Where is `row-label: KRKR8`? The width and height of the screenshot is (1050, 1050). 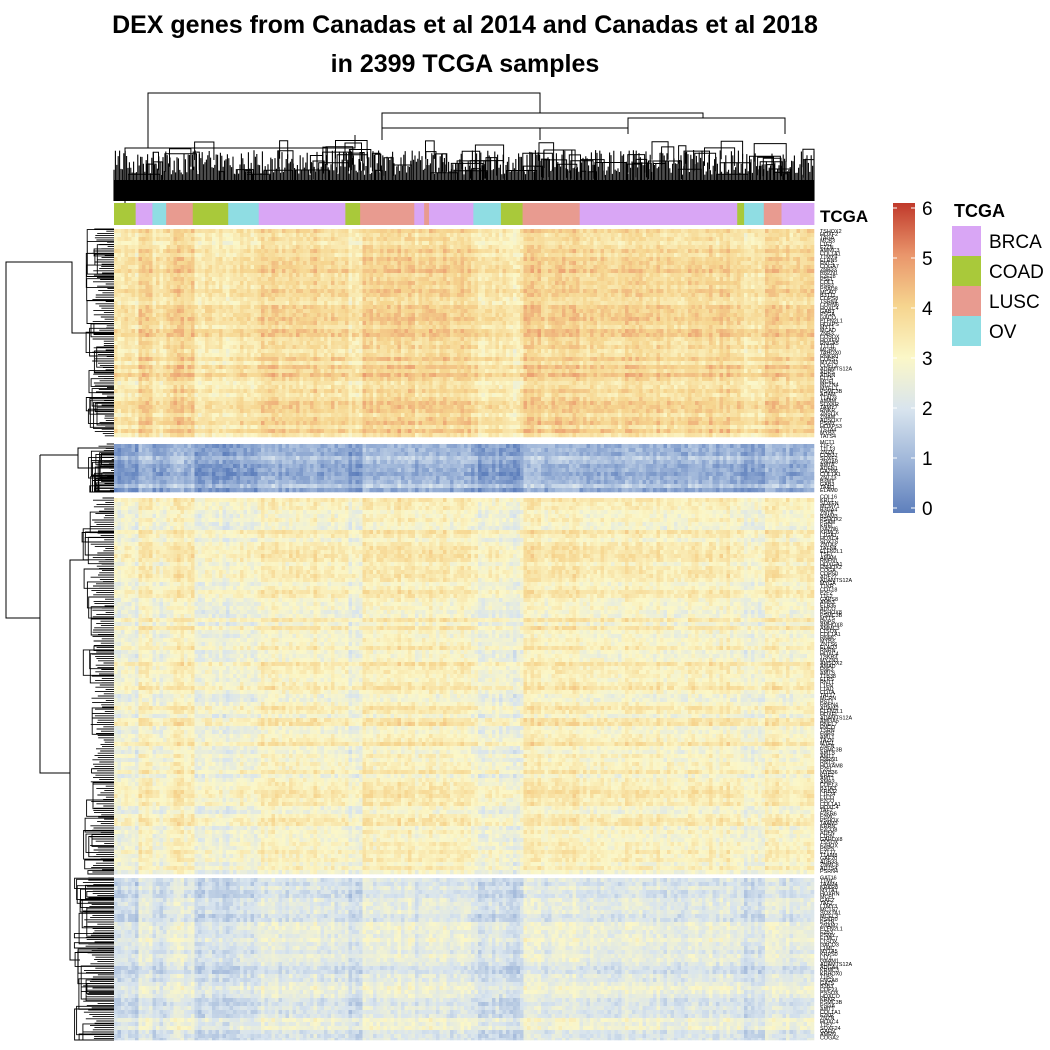 row-label: KRKR8 is located at coordinates (829, 888).